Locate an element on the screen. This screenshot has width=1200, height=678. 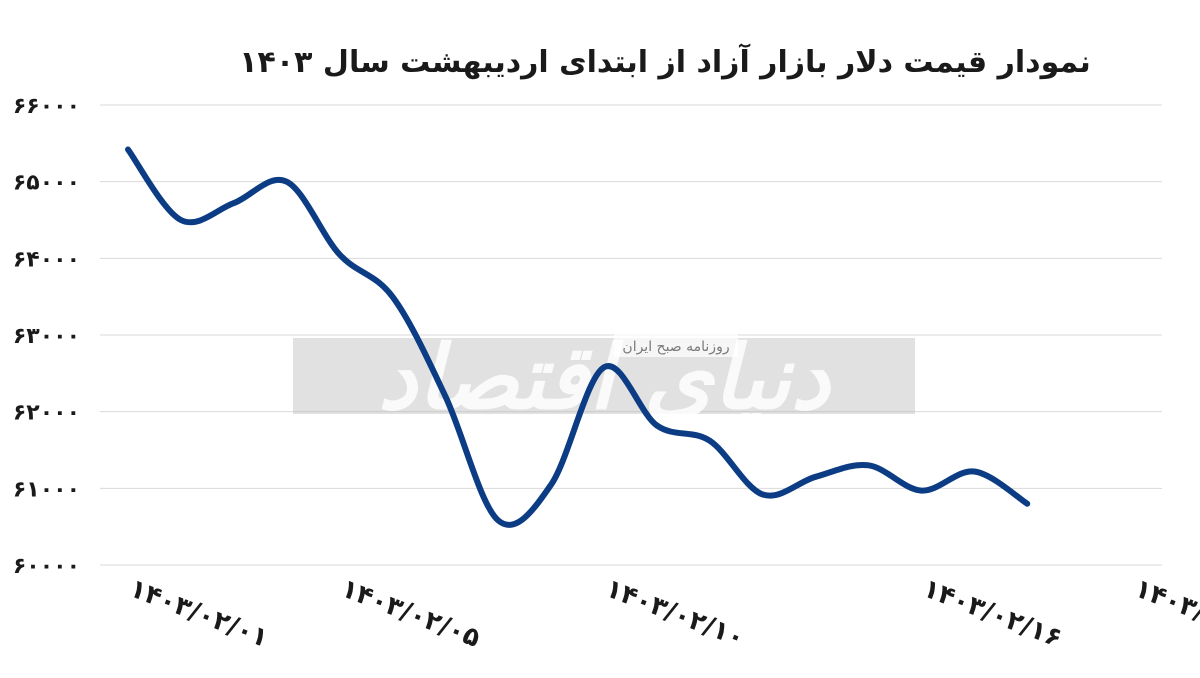
y-tick-label: ۶۳۰۰۰ is located at coordinates (46, 336).